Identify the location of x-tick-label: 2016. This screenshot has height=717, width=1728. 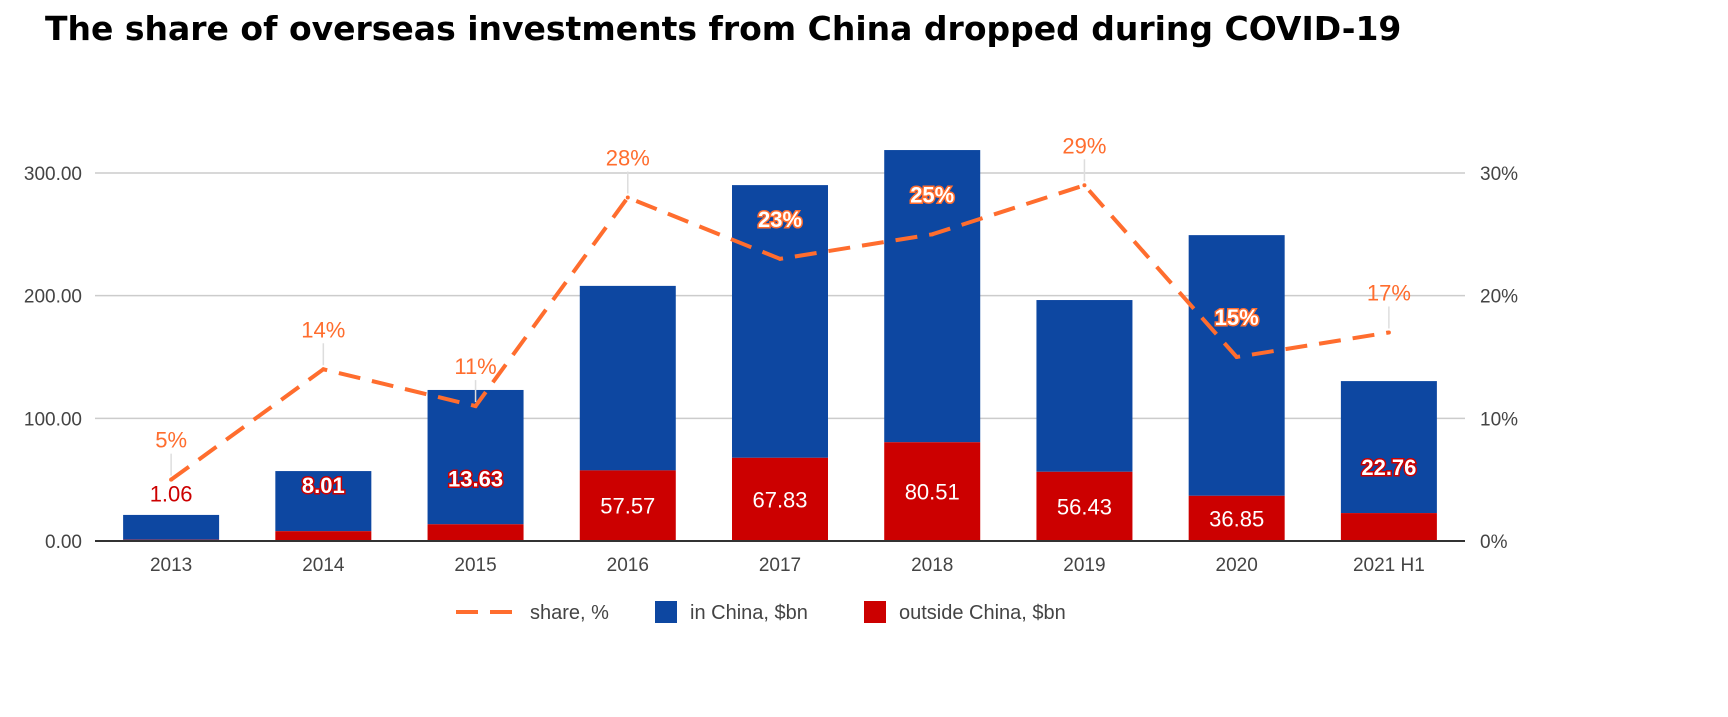
(628, 565).